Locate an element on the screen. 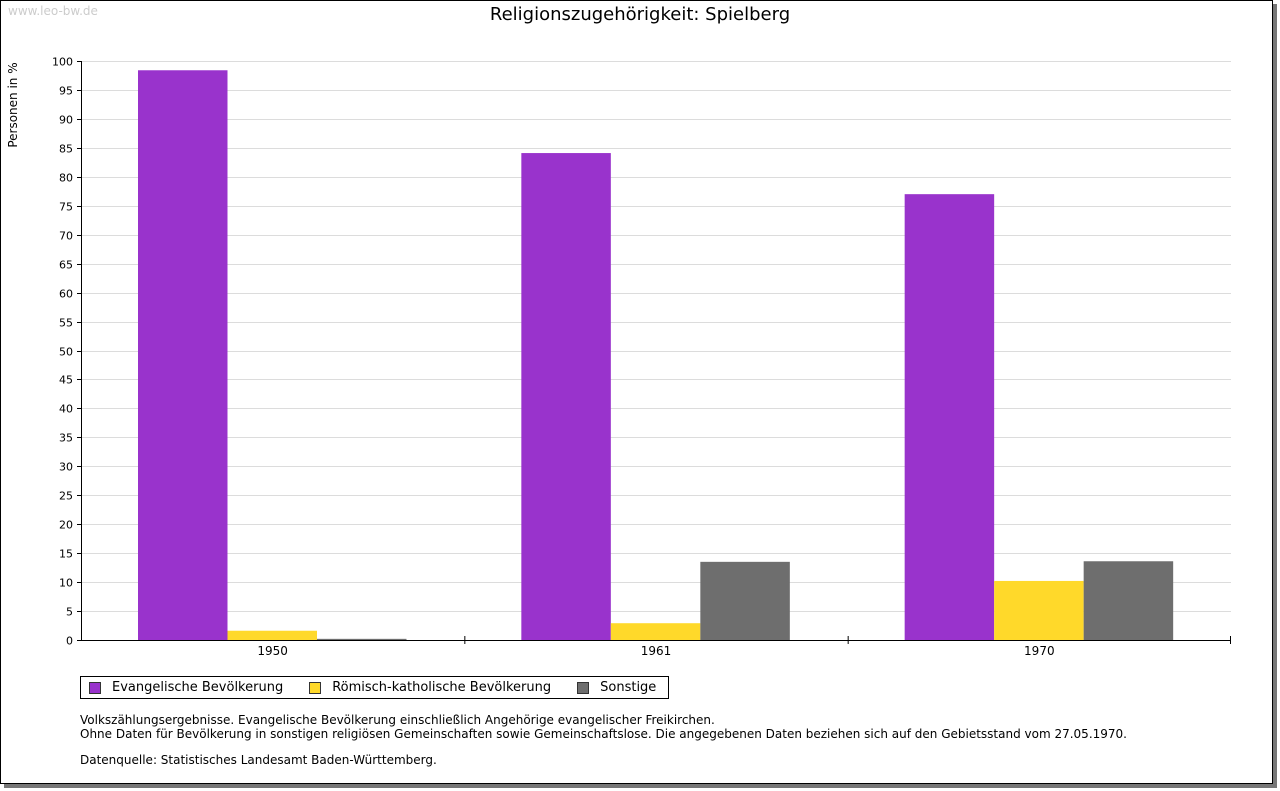 The width and height of the screenshot is (1280, 791). bar-sonstige-1961 is located at coordinates (745, 600).